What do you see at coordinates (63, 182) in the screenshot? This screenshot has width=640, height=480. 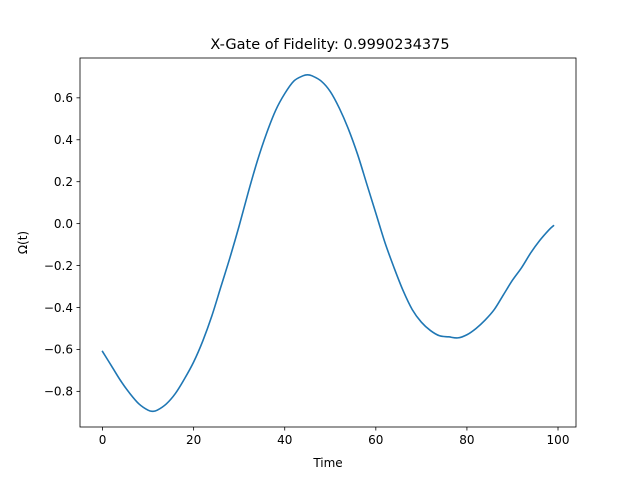 I see `y-tick-label: 0.2` at bounding box center [63, 182].